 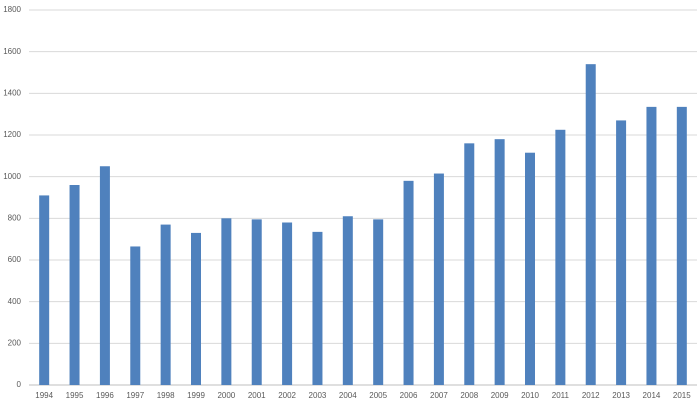 I want to click on x-tick-label: 2015, so click(x=682, y=395).